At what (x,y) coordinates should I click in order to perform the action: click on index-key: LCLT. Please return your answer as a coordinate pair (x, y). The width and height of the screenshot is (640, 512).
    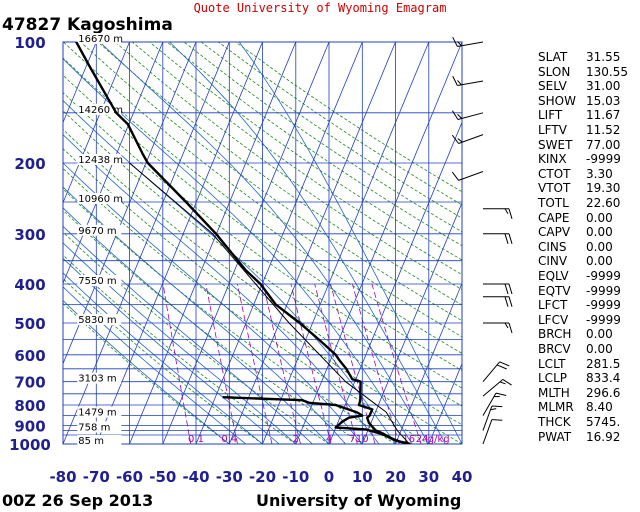
    Looking at the image, I should click on (552, 363).